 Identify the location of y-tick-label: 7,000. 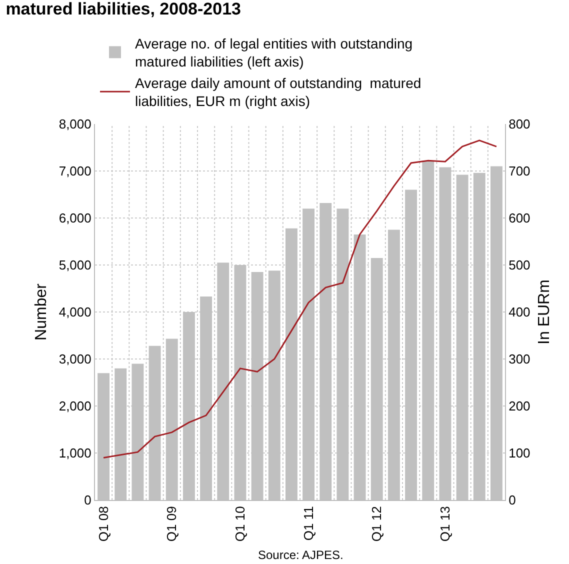
(75, 171).